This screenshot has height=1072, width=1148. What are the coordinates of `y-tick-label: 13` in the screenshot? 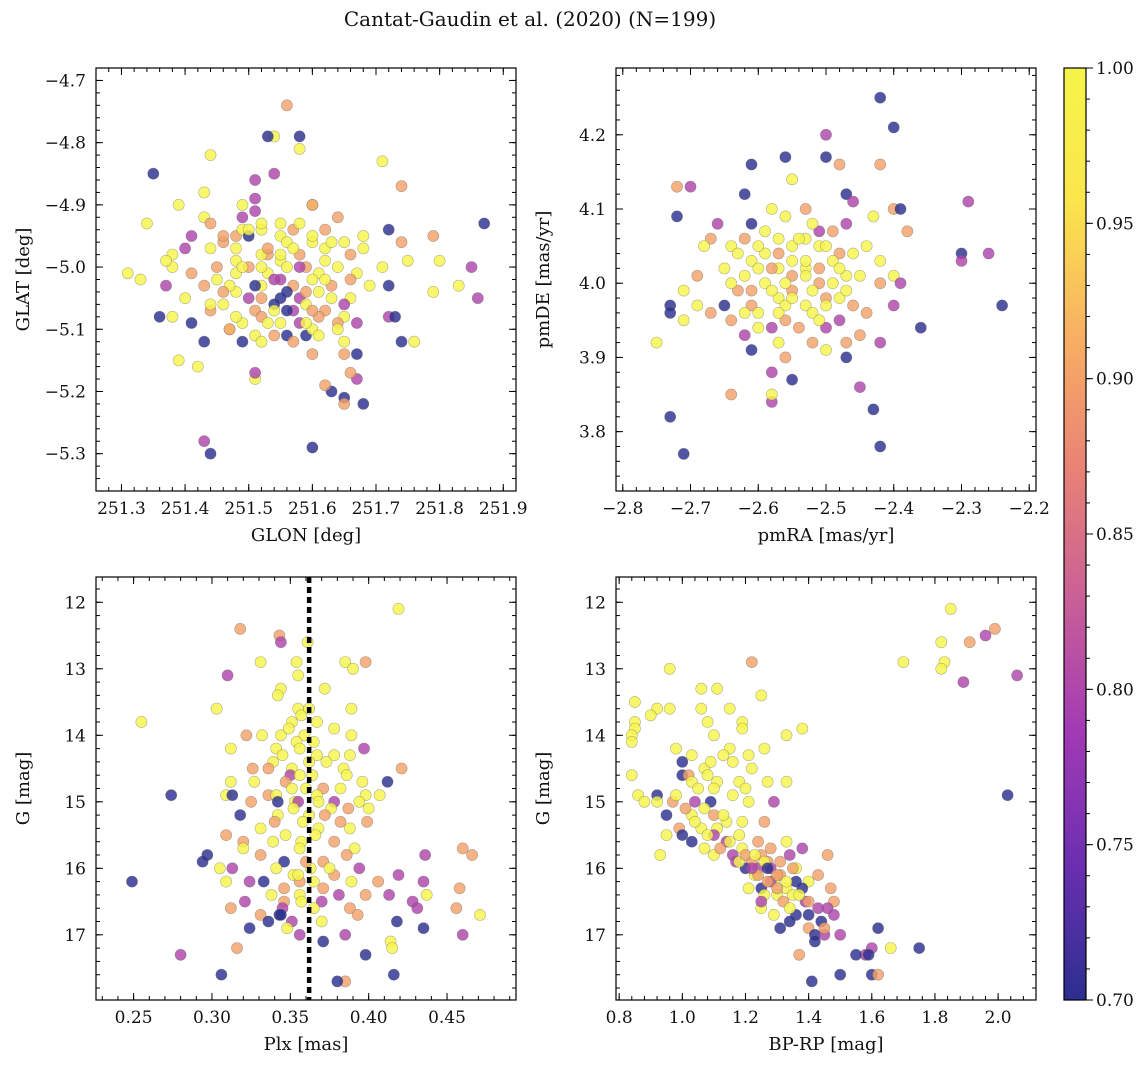 It's located at (75, 670).